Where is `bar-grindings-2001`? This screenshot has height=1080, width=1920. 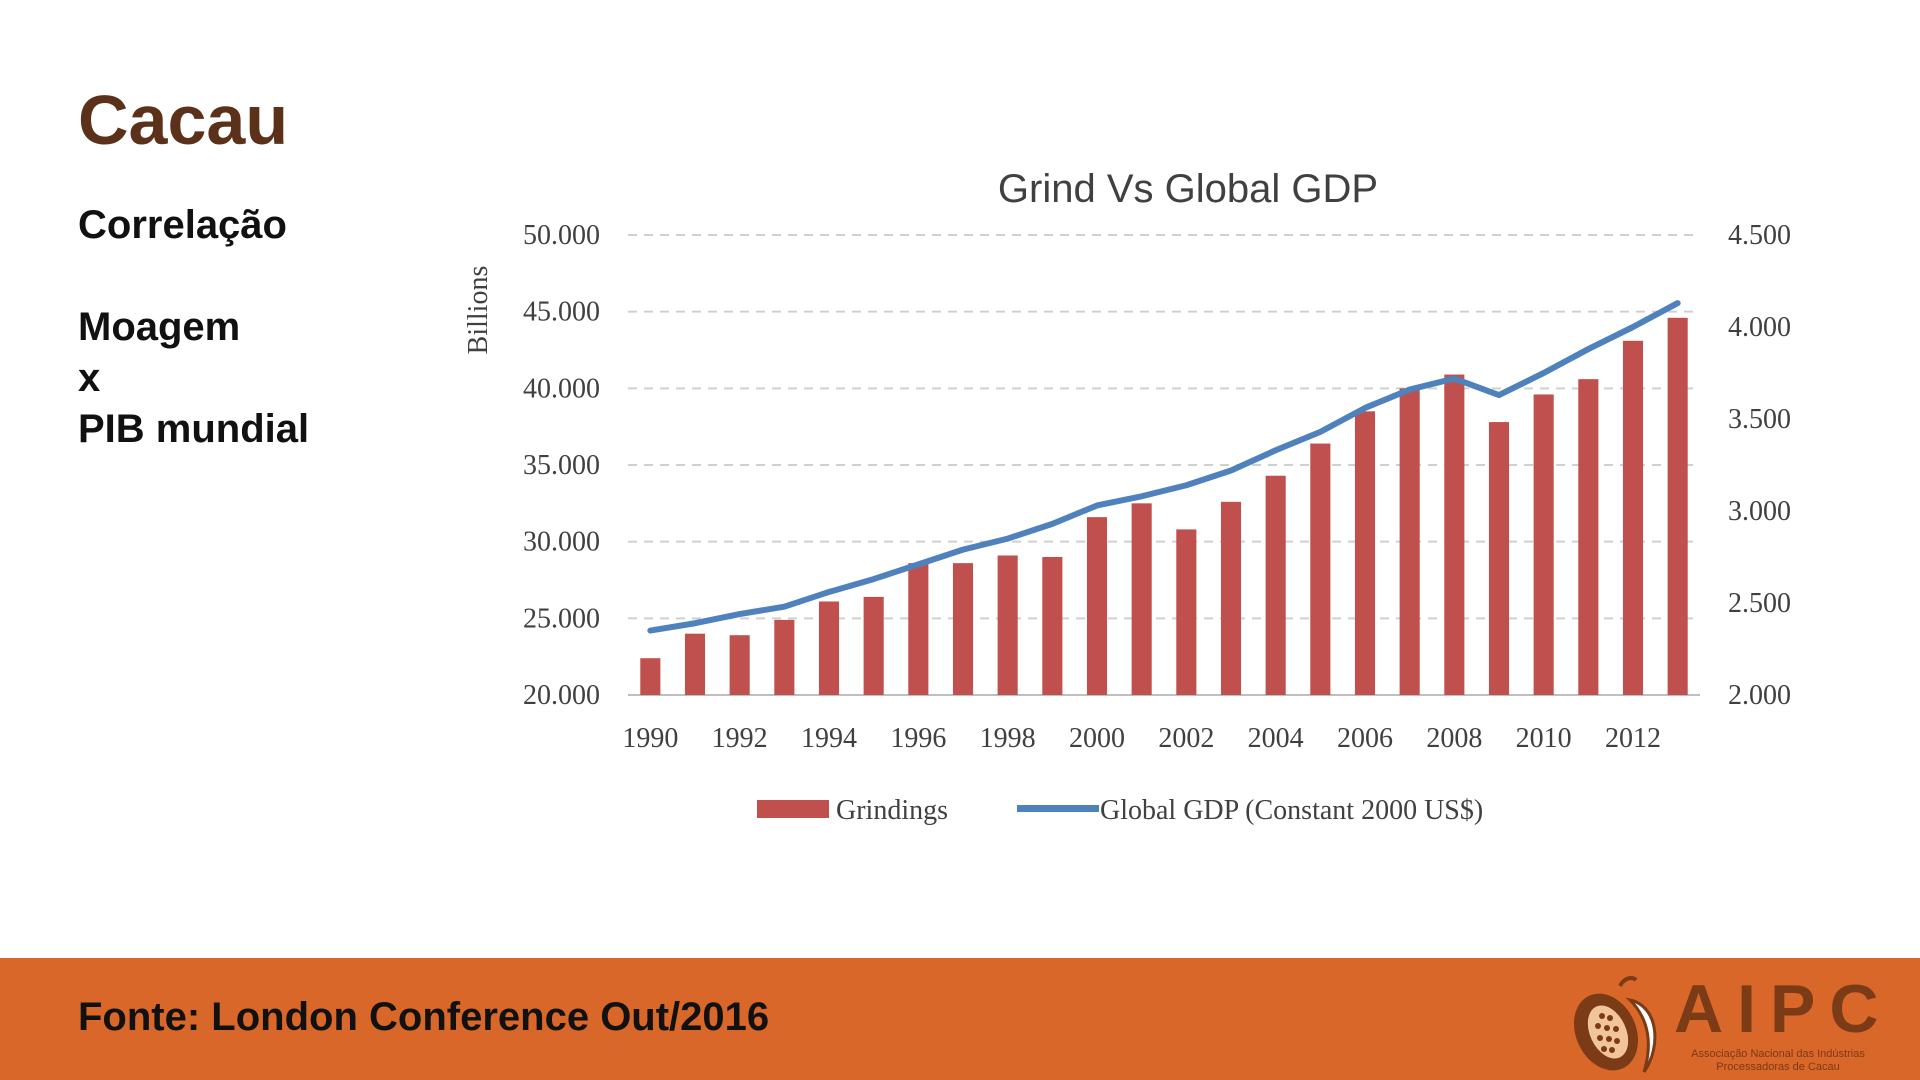
bar-grindings-2001 is located at coordinates (1141, 599).